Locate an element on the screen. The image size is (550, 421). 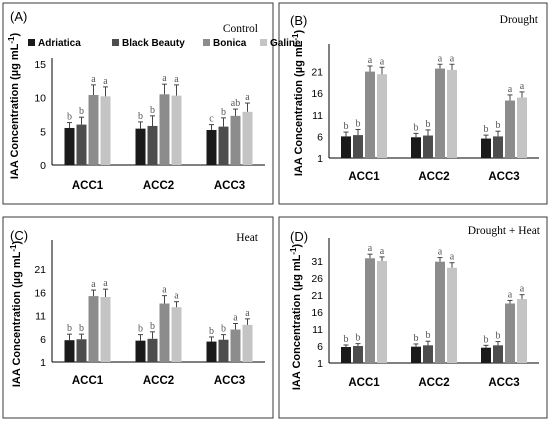
y-axis-title-superscript: -1 is located at coordinates (293, 251).